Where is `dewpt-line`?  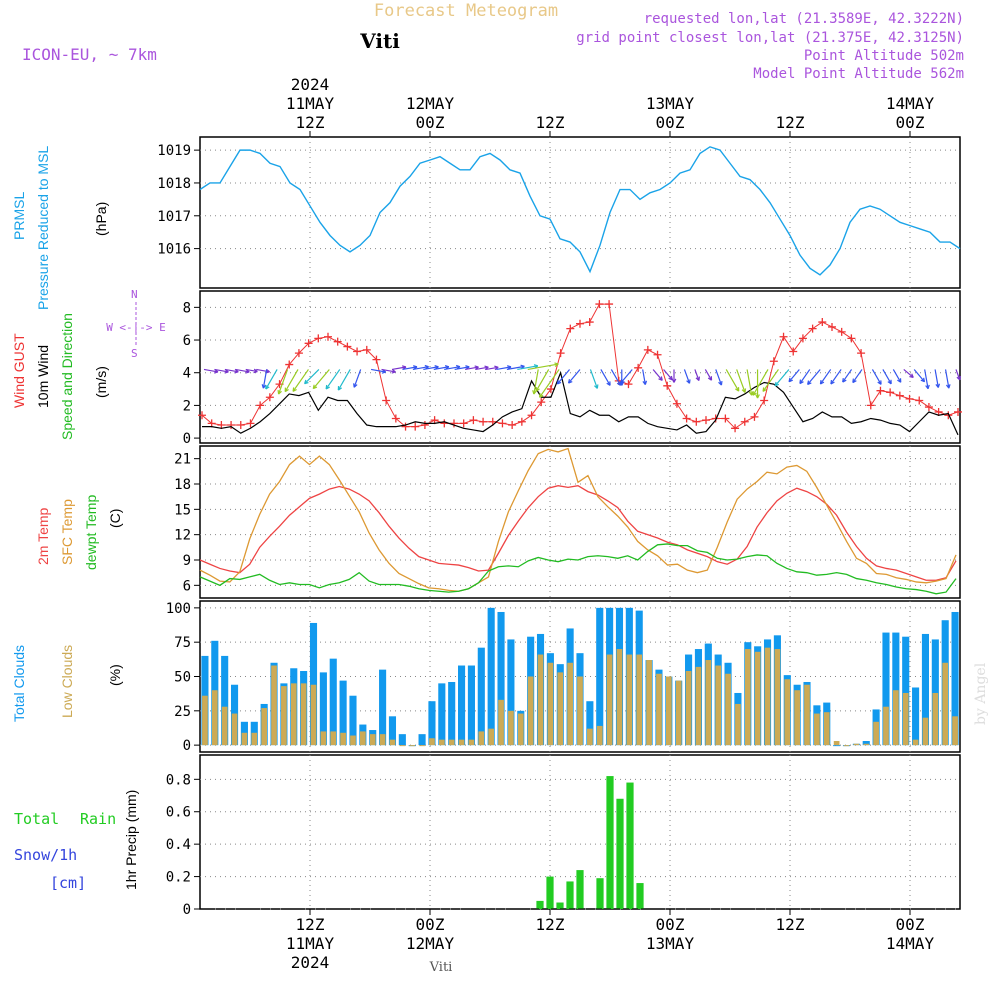 dewpt-line is located at coordinates (578, 569).